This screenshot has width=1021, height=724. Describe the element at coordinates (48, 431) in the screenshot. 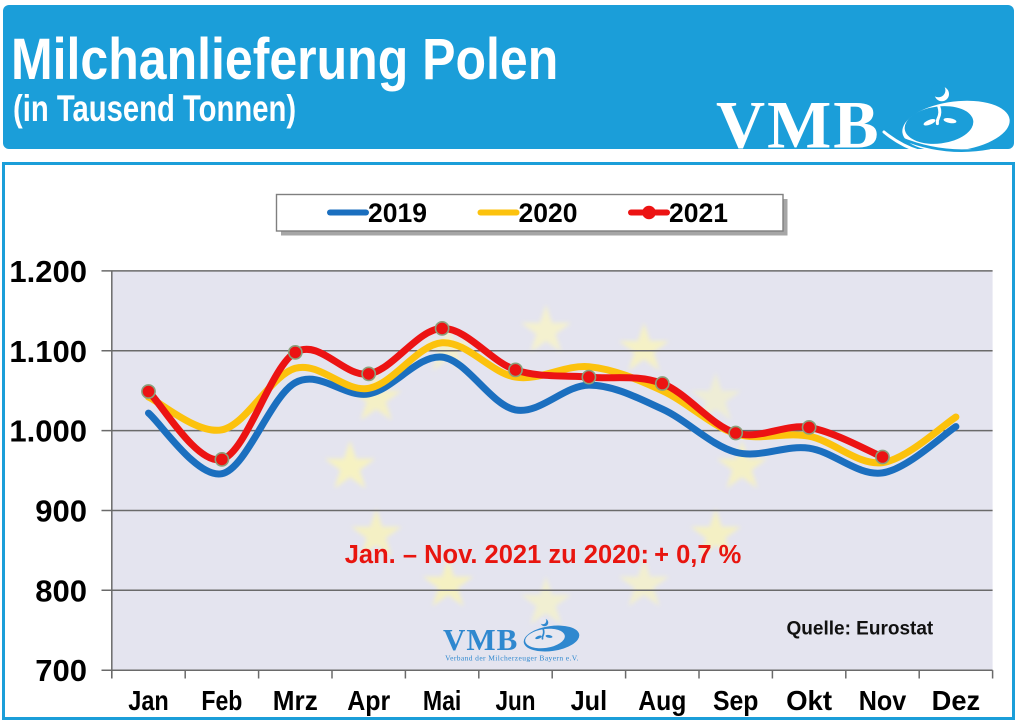

I see `svg-text: 1.000` at that location.